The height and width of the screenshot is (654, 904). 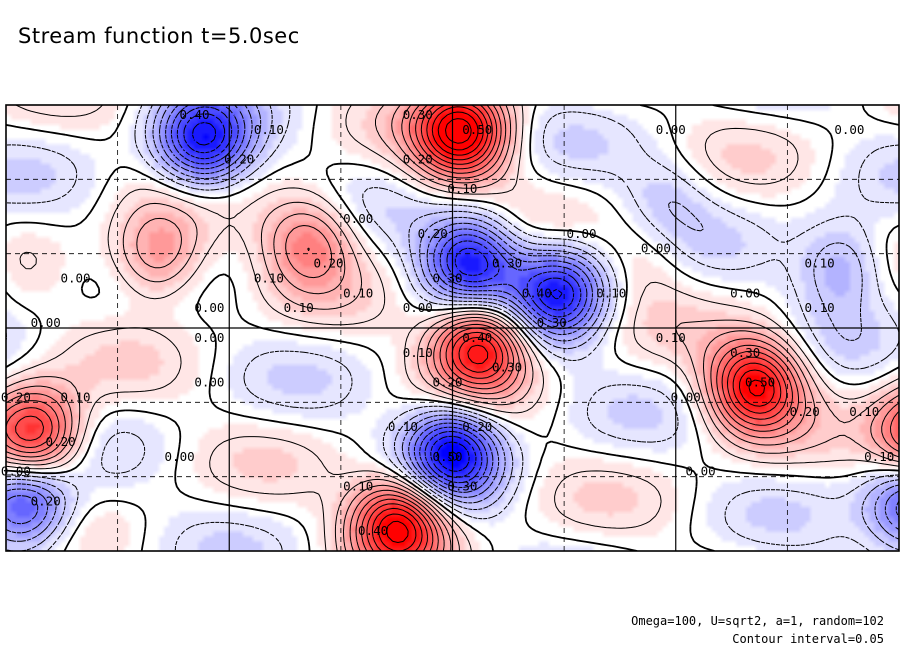 What do you see at coordinates (757, 621) in the screenshot?
I see `parameters-note: Omega=100, U=sqrt2, a=1, random=102` at bounding box center [757, 621].